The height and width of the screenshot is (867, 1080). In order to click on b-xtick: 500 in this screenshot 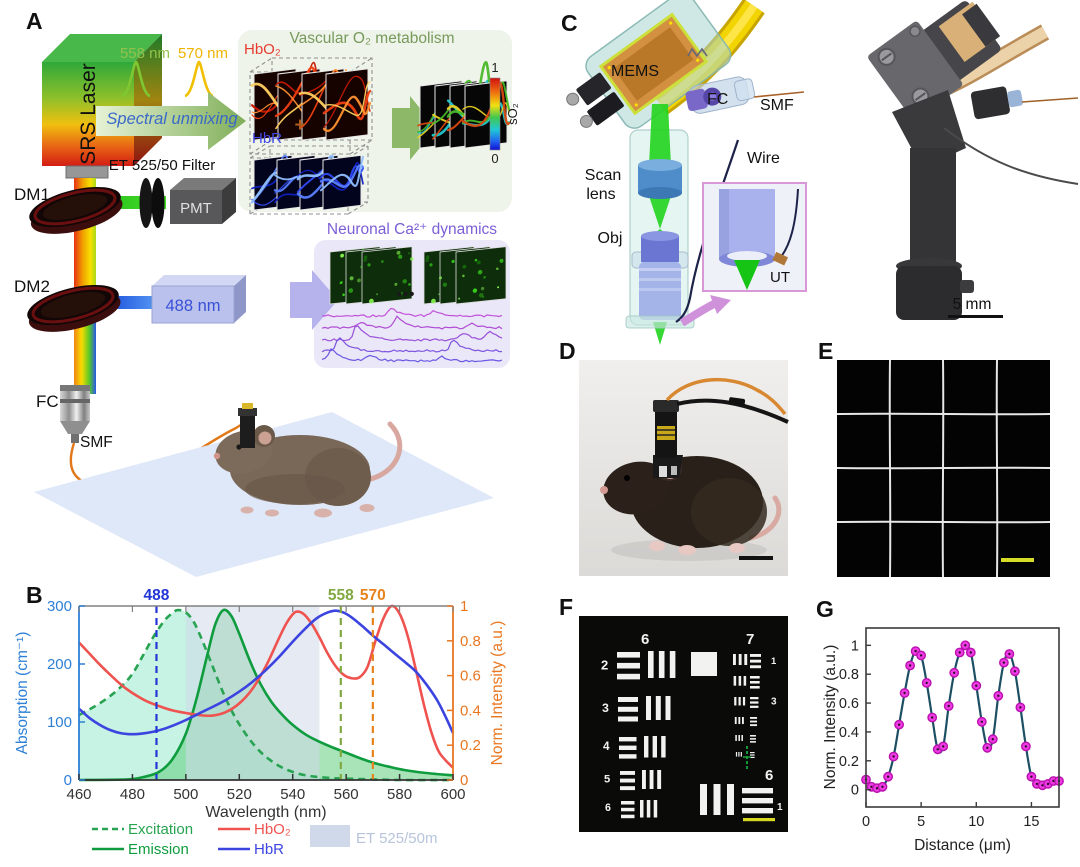, I will do `click(185, 794)`.